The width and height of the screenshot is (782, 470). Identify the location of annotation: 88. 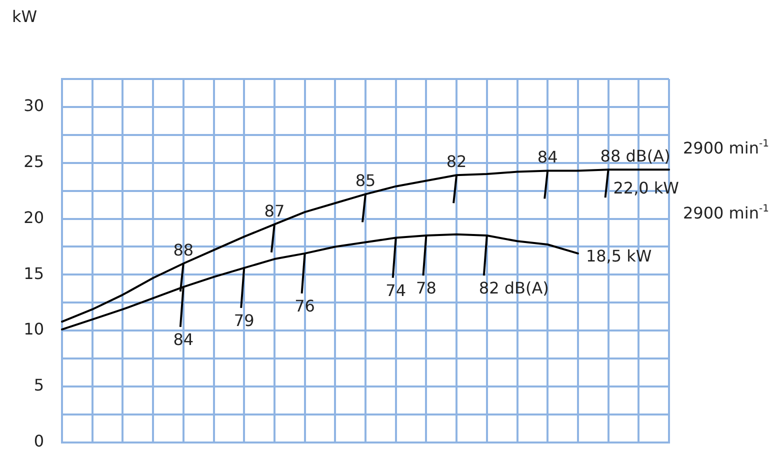
(183, 250).